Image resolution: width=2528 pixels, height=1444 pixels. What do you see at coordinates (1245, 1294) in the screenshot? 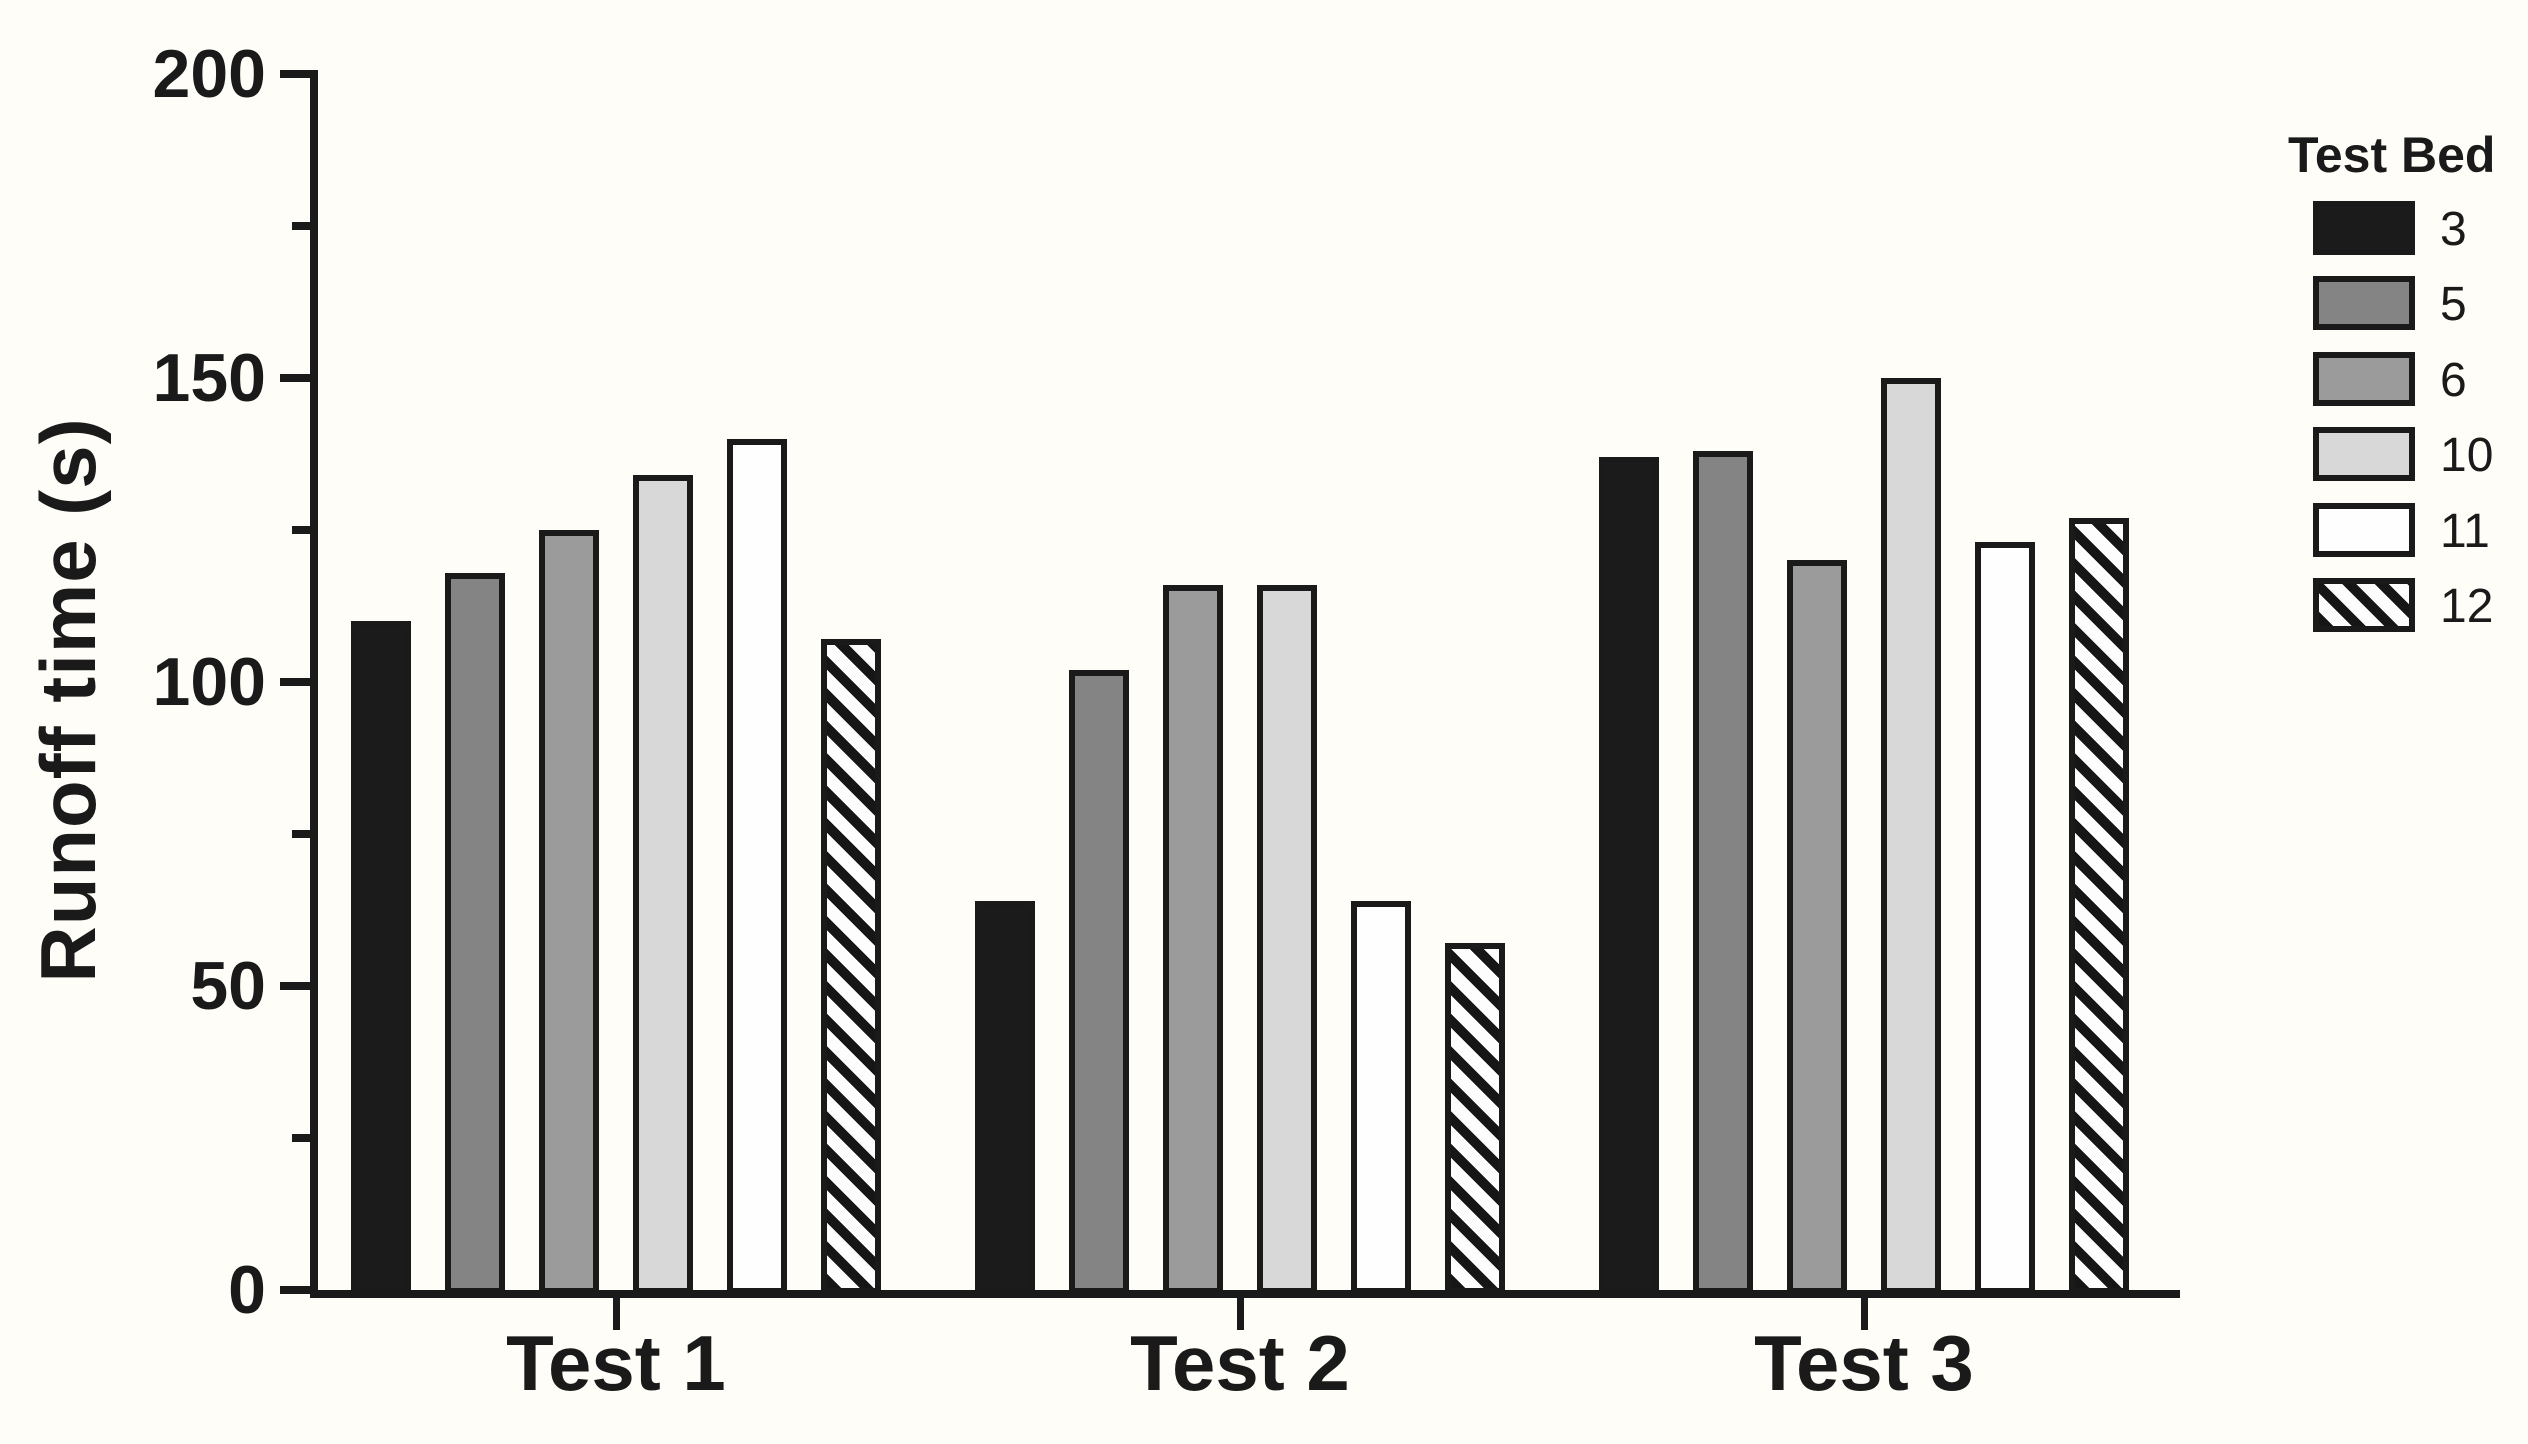
I see `x-axis-line` at bounding box center [1245, 1294].